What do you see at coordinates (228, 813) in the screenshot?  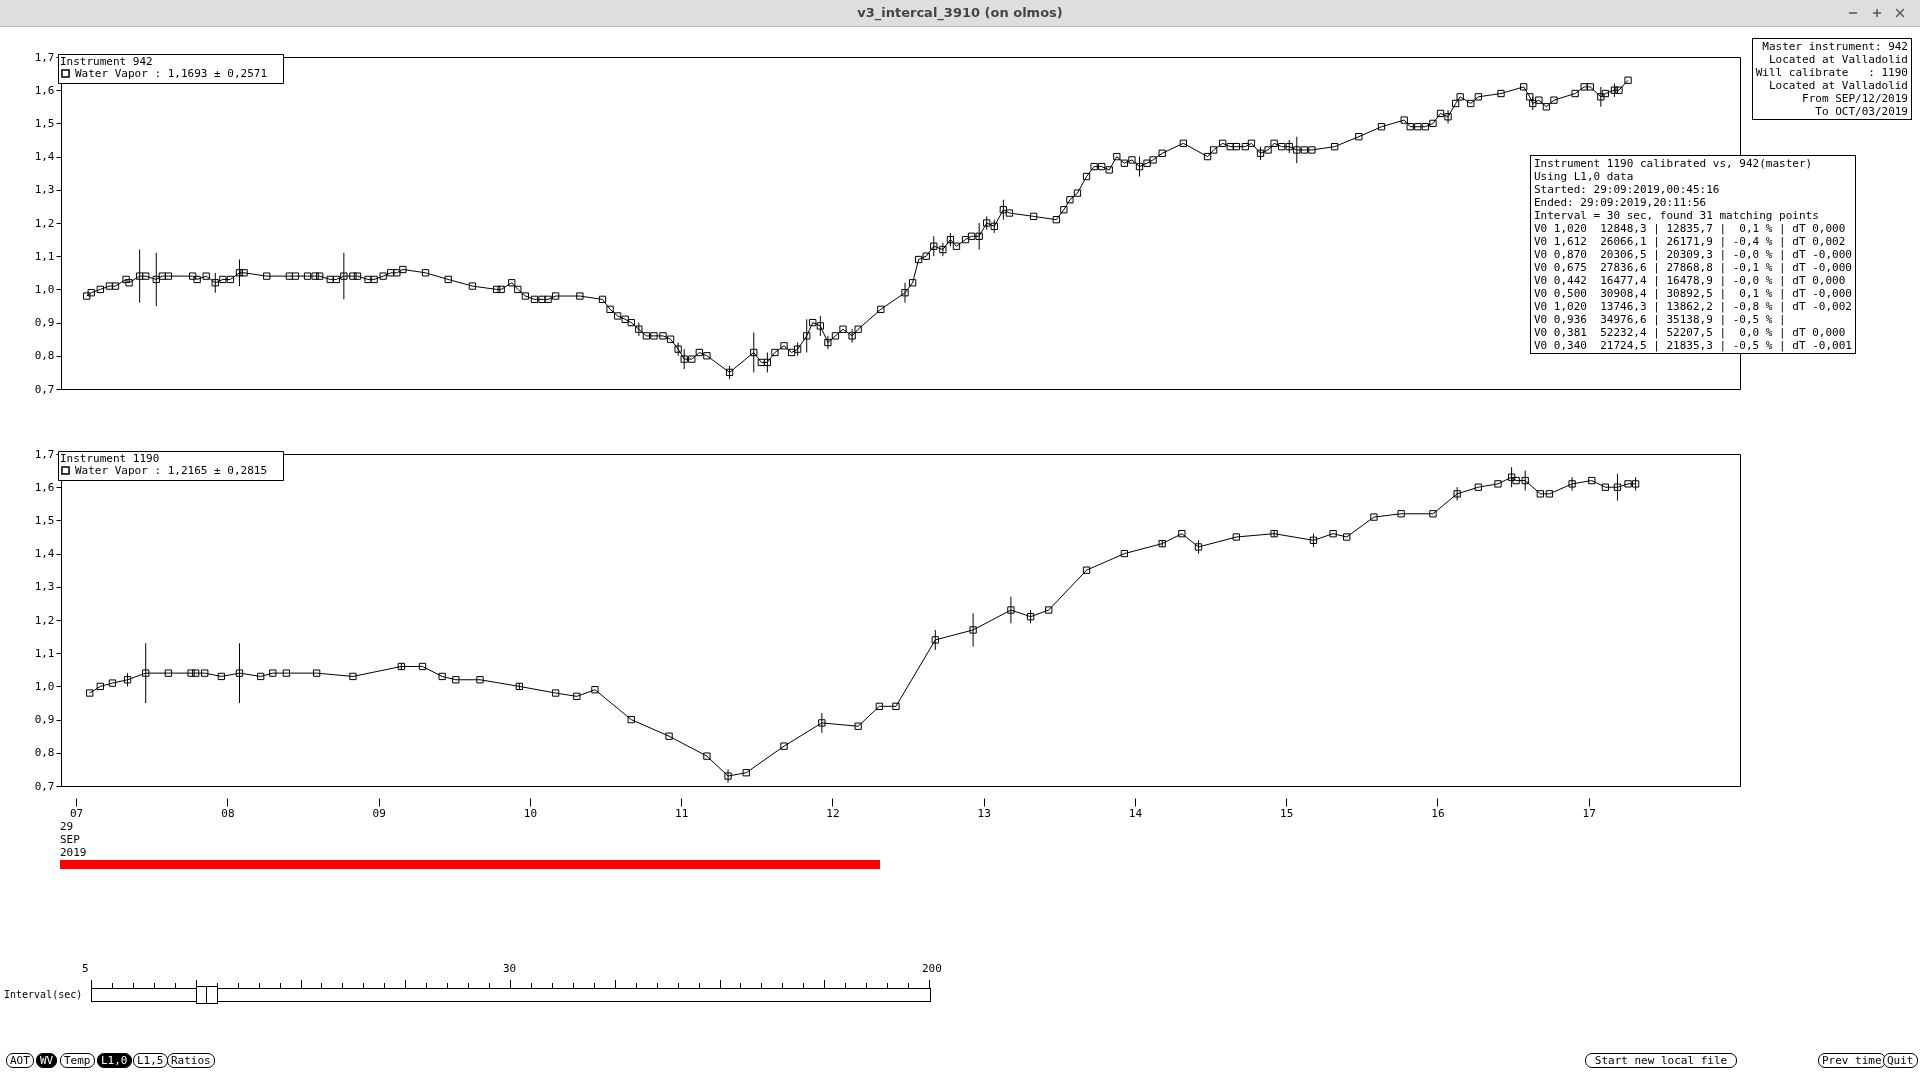 I see `x-tick-label: 08` at bounding box center [228, 813].